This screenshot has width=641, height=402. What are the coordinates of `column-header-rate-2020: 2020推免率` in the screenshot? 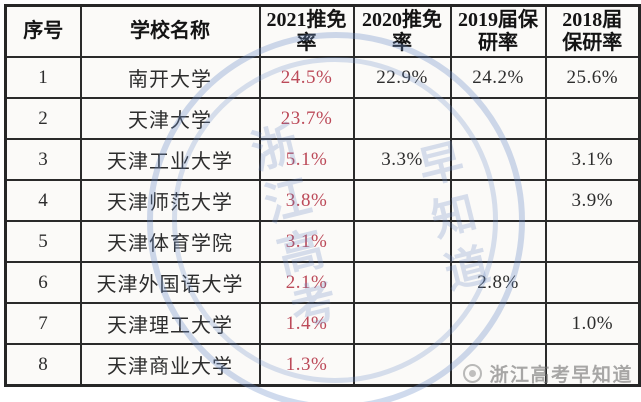 It's located at (402, 31).